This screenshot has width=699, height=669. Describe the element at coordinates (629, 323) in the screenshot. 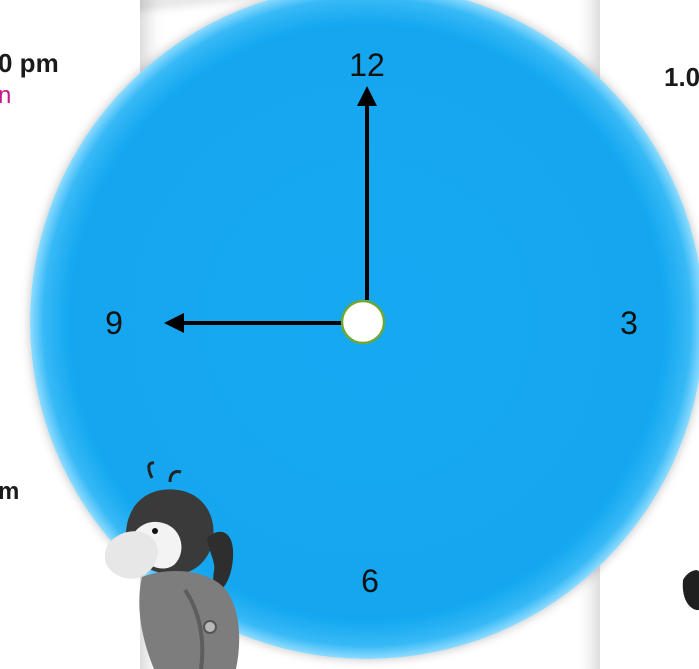

I see `numeral-3: 3` at that location.